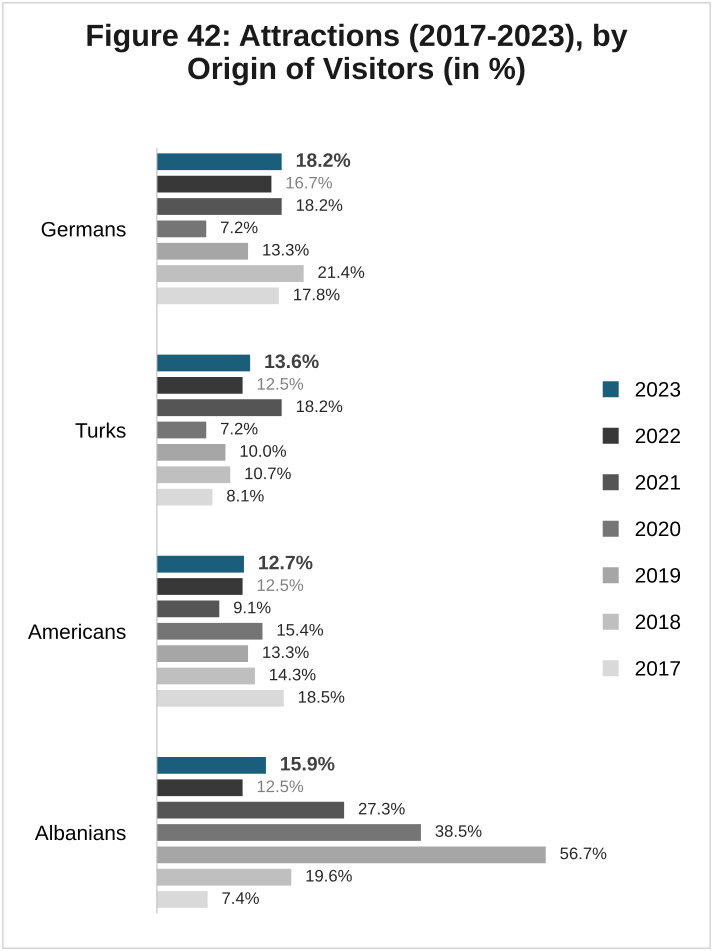 The image size is (713, 951). What do you see at coordinates (658, 529) in the screenshot?
I see `legend-label: 2020` at bounding box center [658, 529].